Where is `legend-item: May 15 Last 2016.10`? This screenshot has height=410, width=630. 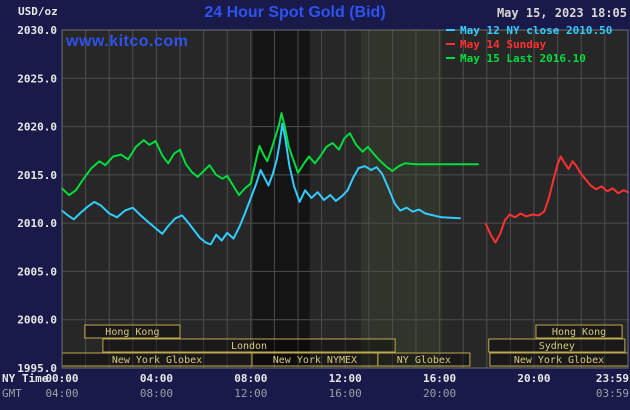
legend-item: May 15 Last 2016.10 is located at coordinates (529, 58).